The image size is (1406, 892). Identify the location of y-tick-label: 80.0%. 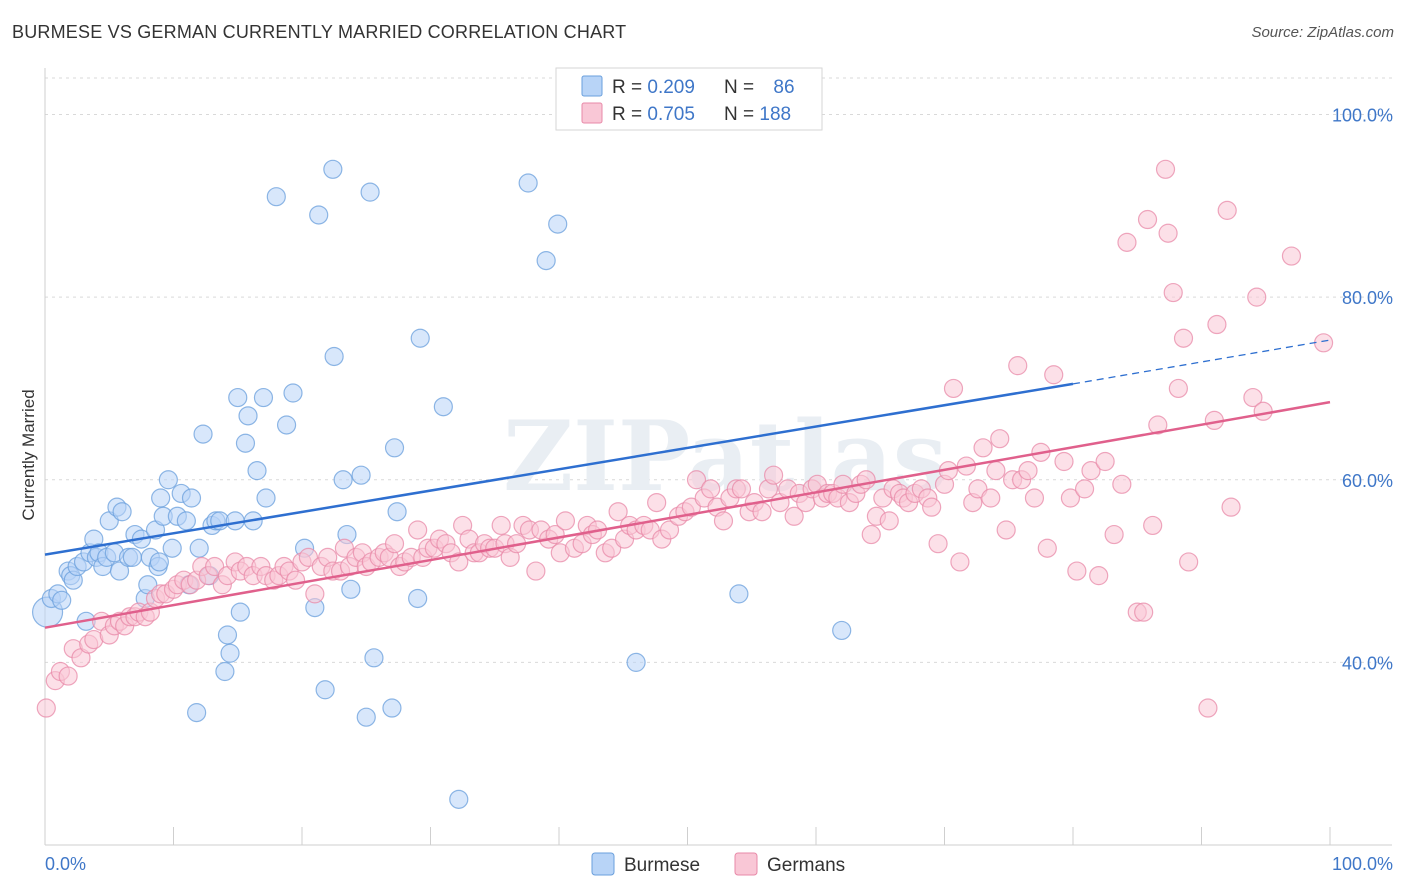
(1367, 298).